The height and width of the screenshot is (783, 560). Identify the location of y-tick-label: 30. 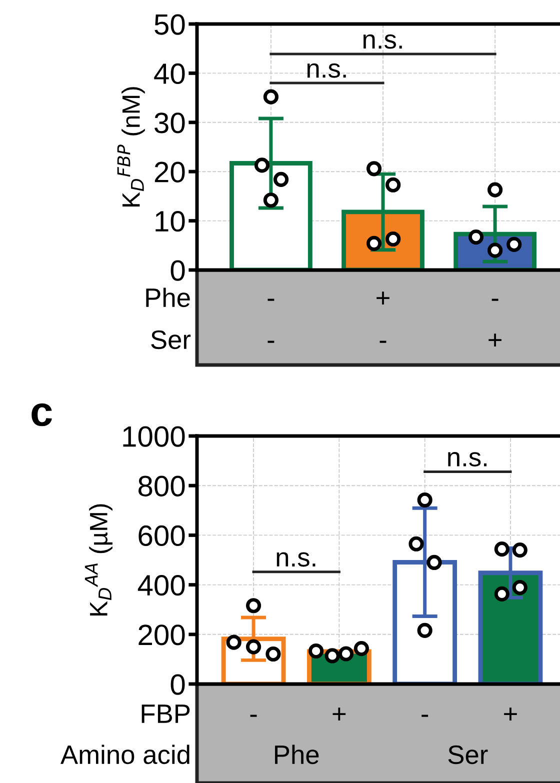
(169, 123).